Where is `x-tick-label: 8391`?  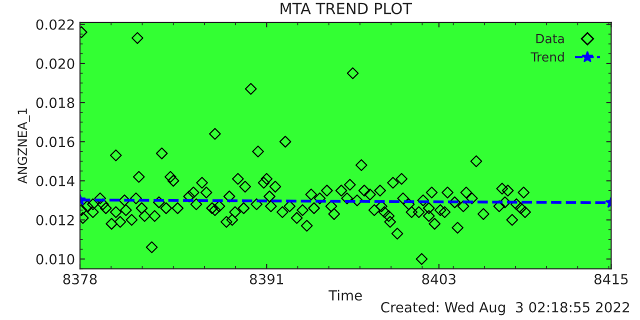 x-tick-label: 8391 is located at coordinates (267, 279).